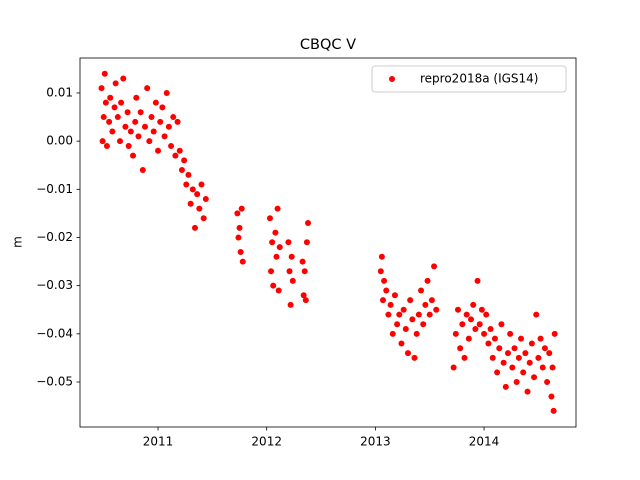 This screenshot has height=480, width=640. Describe the element at coordinates (59, 92) in the screenshot. I see `y-tick-label: 0.01` at that location.